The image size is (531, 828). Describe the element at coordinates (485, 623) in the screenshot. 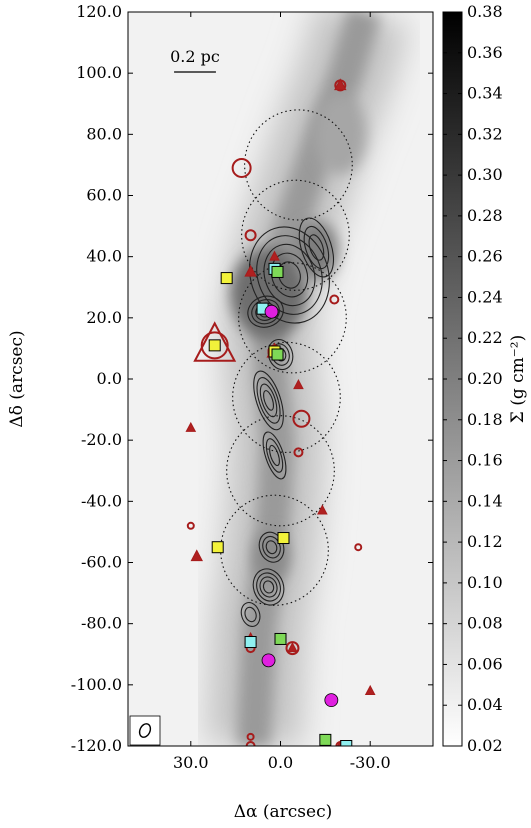

I see `colorbar-tick-label: 0.08` at that location.